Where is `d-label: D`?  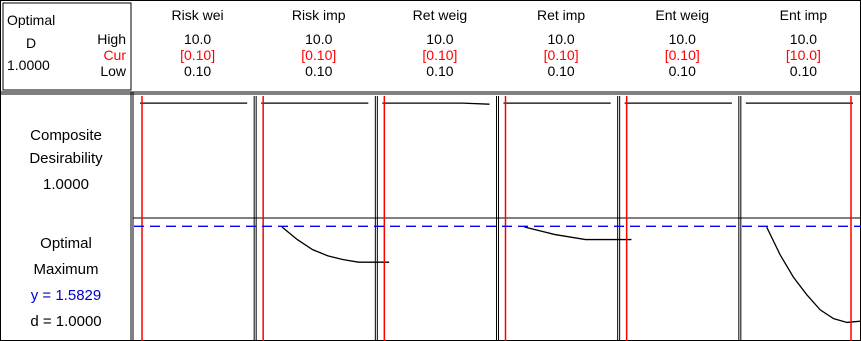
d-label: D is located at coordinates (31, 43).